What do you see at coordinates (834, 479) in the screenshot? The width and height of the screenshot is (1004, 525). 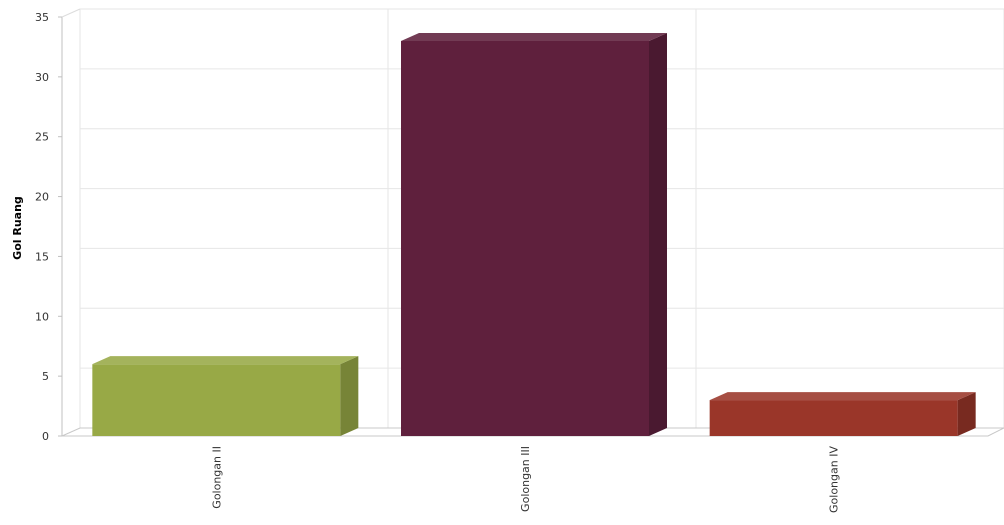 I see `x-category-label: Golongan IV` at bounding box center [834, 479].